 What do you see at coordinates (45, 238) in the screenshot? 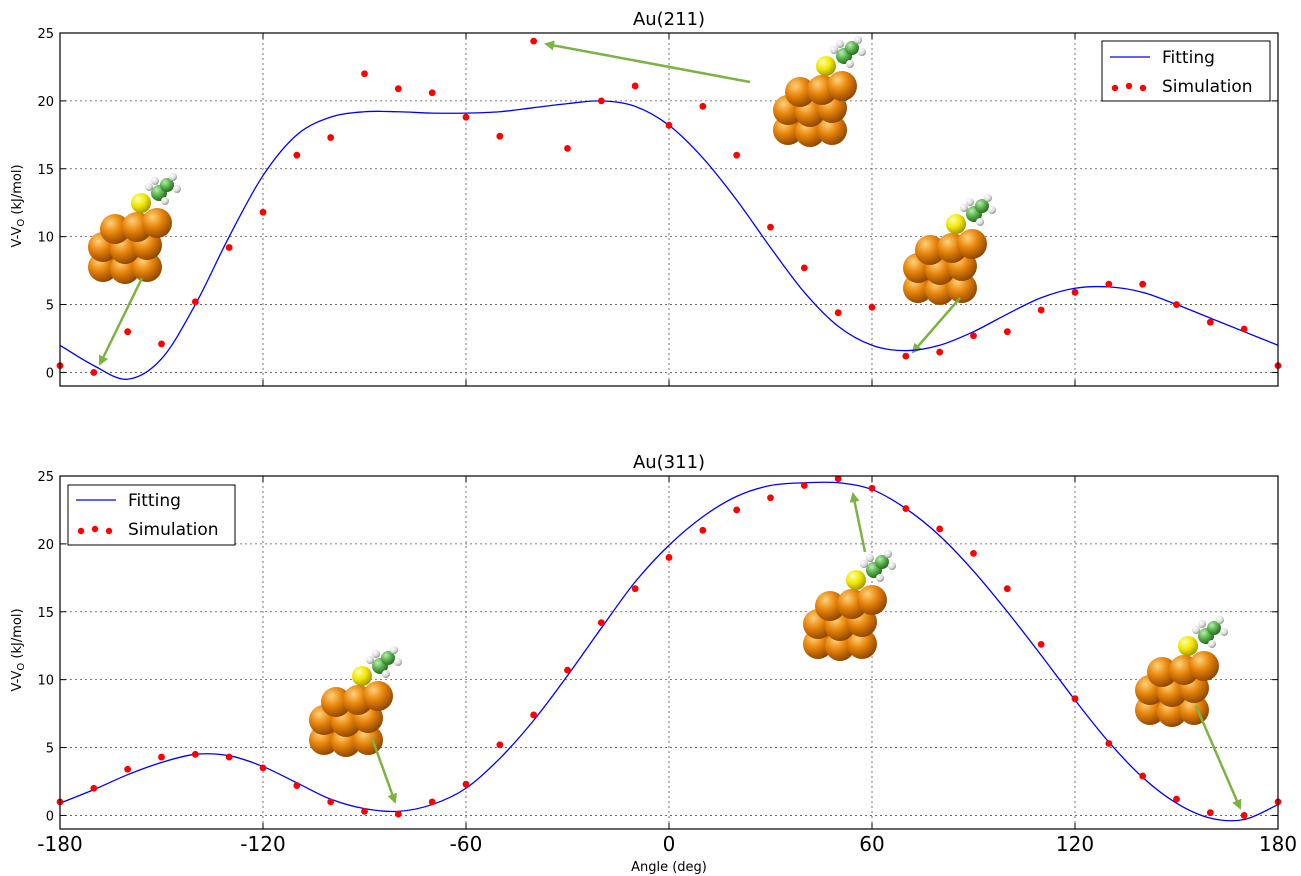
I see `y-tick-label: 10` at bounding box center [45, 238].